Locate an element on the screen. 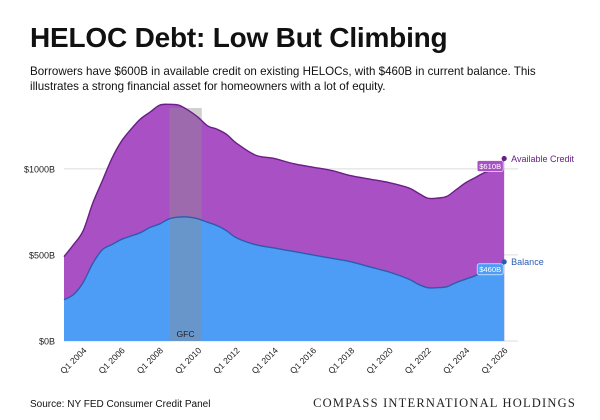 This screenshot has height=420, width=600. chart-title: HELOC Debt: Low But Climbing is located at coordinates (239, 37).